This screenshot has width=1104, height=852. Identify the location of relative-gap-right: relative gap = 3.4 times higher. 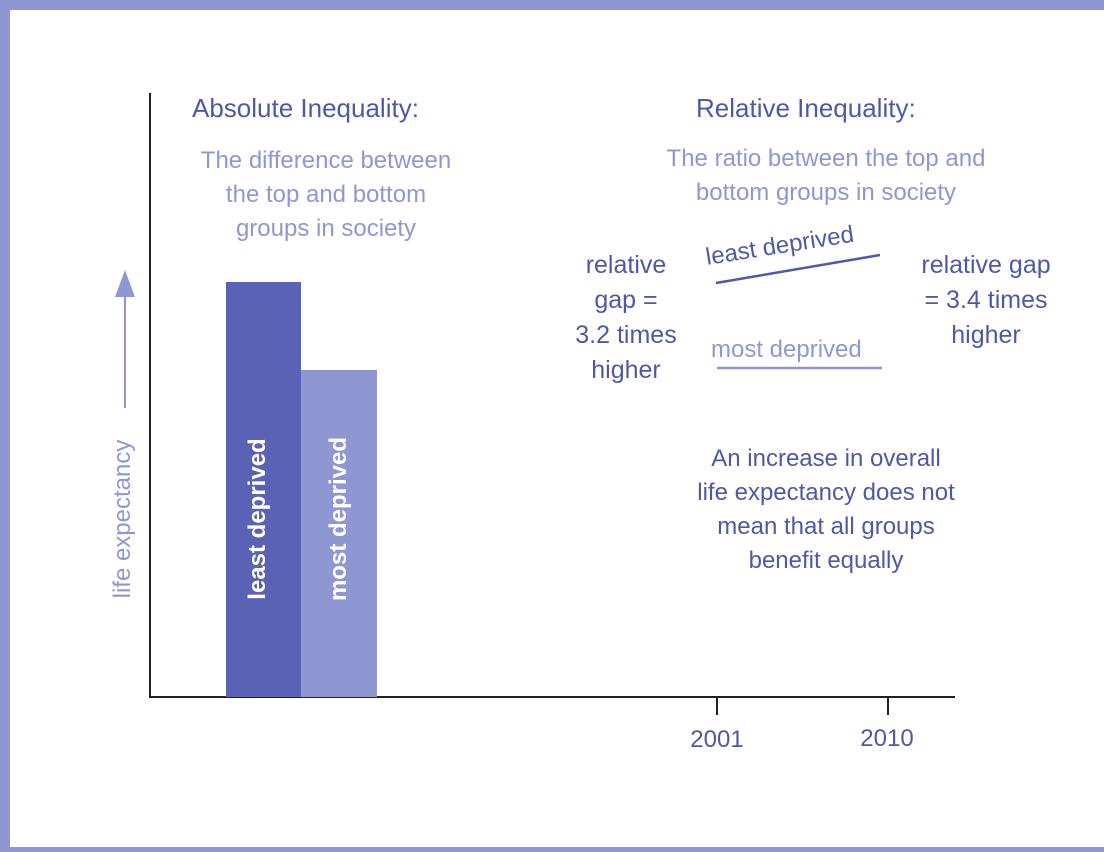
(986, 300).